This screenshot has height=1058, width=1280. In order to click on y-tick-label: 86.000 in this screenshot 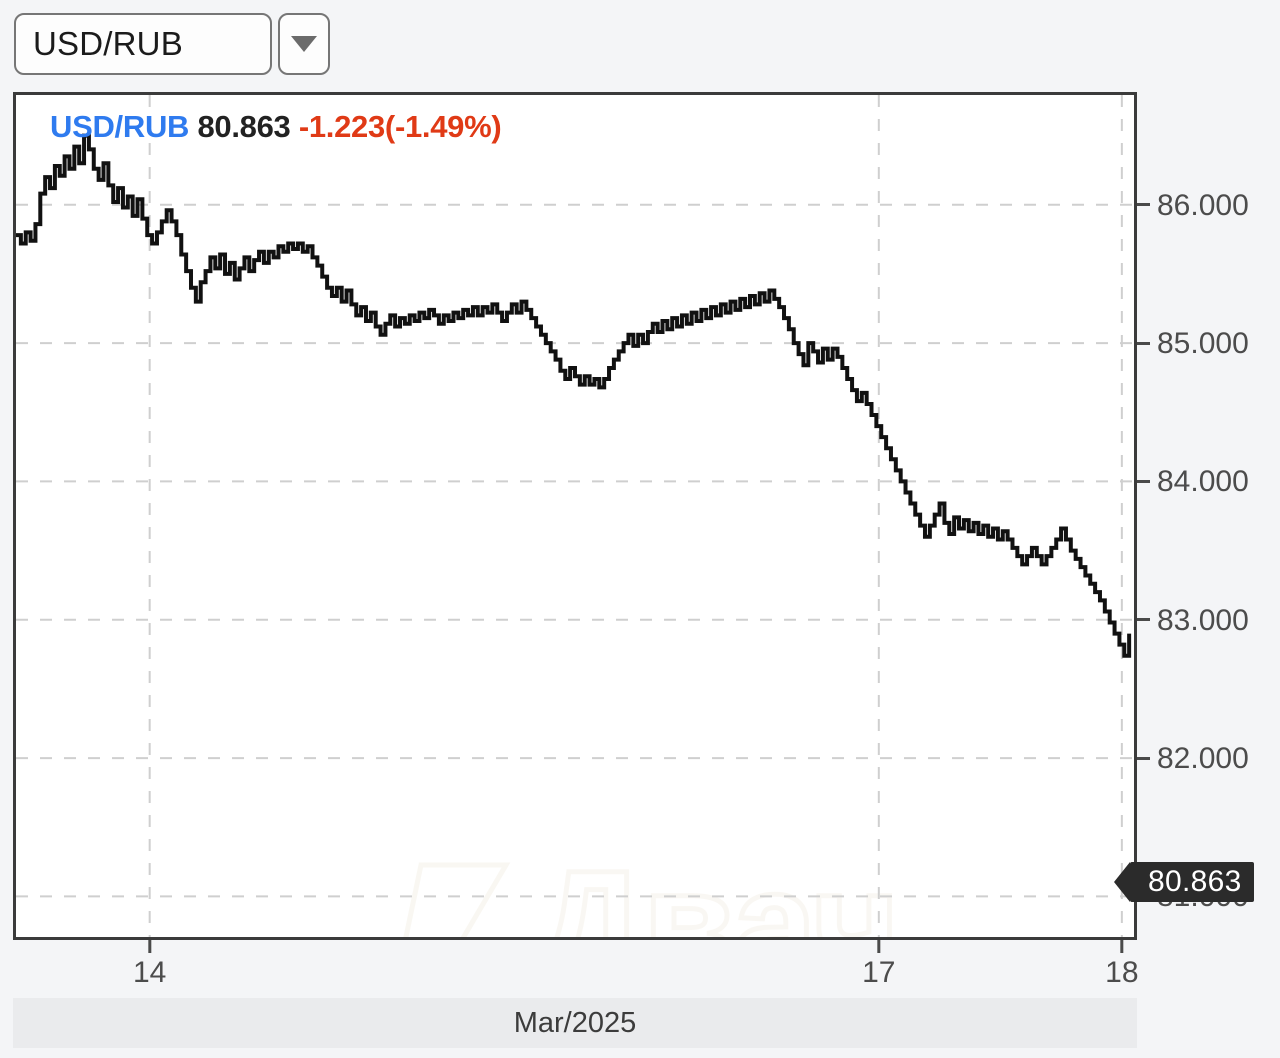, I will do `click(1203, 205)`.